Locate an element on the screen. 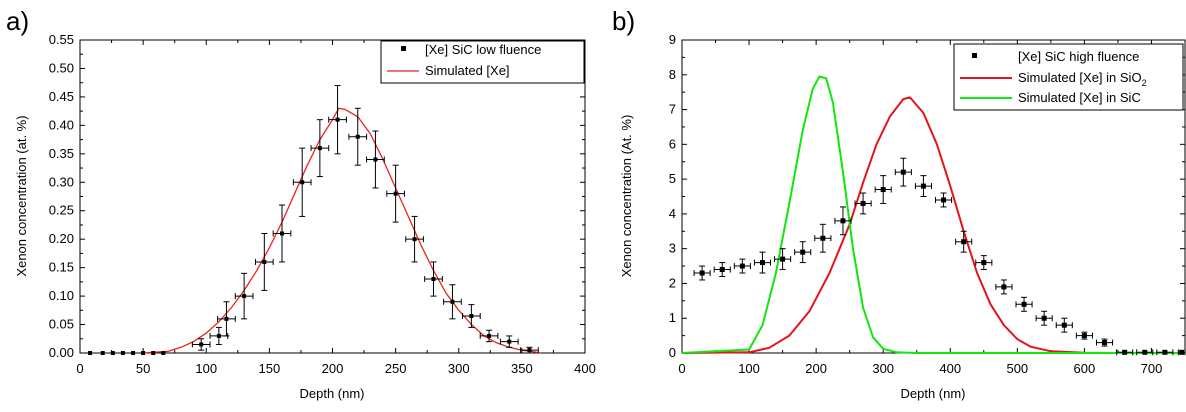  b-ytick-label: 7 is located at coordinates (672, 109).